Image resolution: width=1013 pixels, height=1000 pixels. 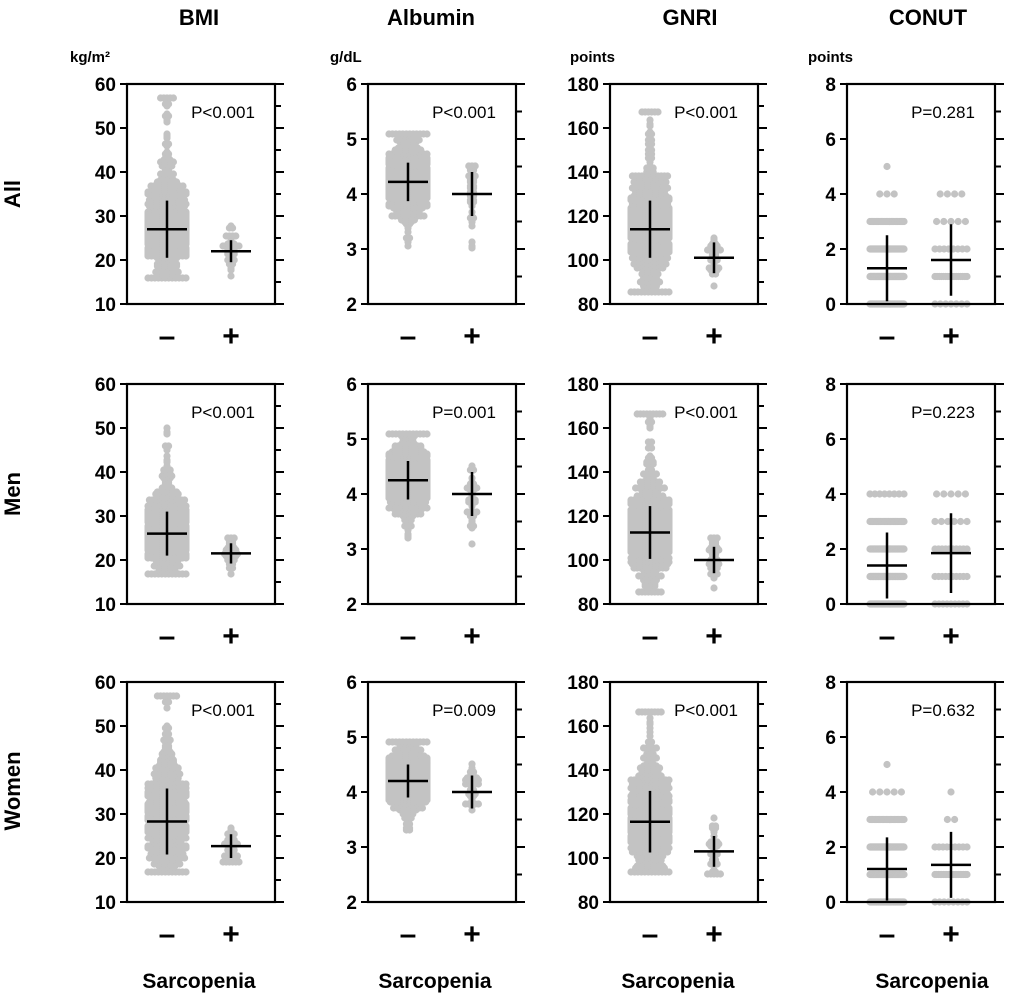 What do you see at coordinates (830, 305) in the screenshot?
I see `y-tick-label: 0` at bounding box center [830, 305].